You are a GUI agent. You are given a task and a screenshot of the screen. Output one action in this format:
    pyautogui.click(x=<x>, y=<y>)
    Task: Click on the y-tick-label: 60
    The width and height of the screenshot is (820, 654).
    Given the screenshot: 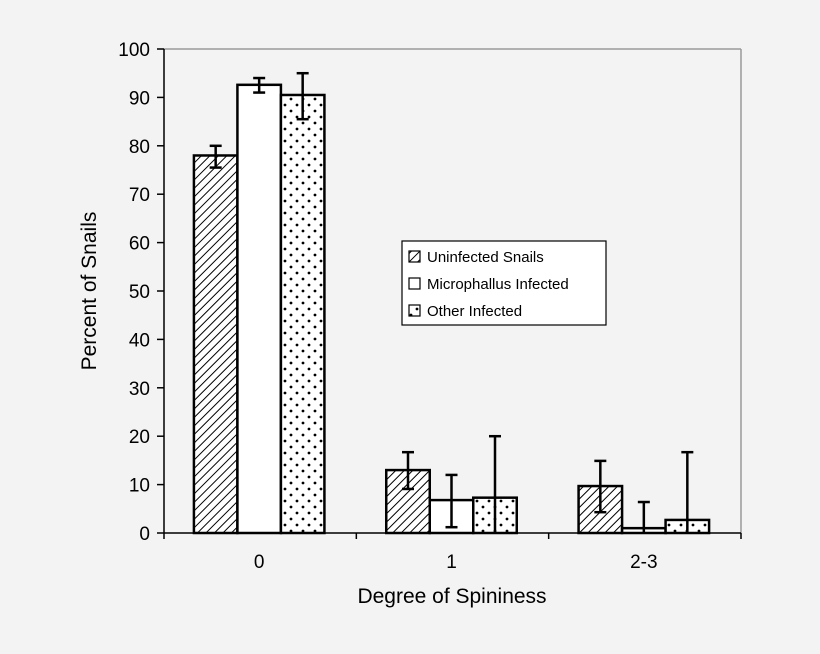 What is the action you would take?
    pyautogui.click(x=139, y=244)
    